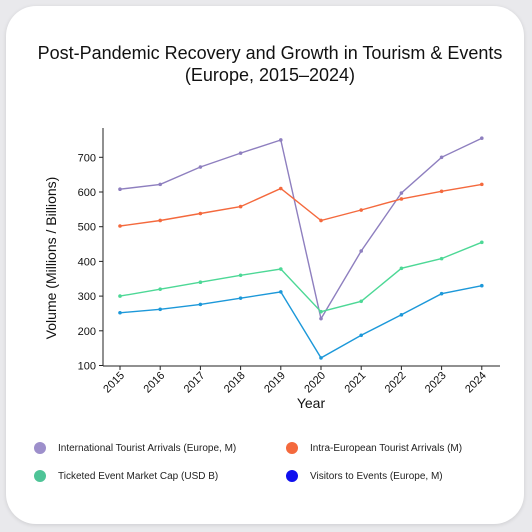 This screenshot has height=532, width=532. I want to click on chart-subtitle: (Europe, 2015–2024), so click(270, 75).